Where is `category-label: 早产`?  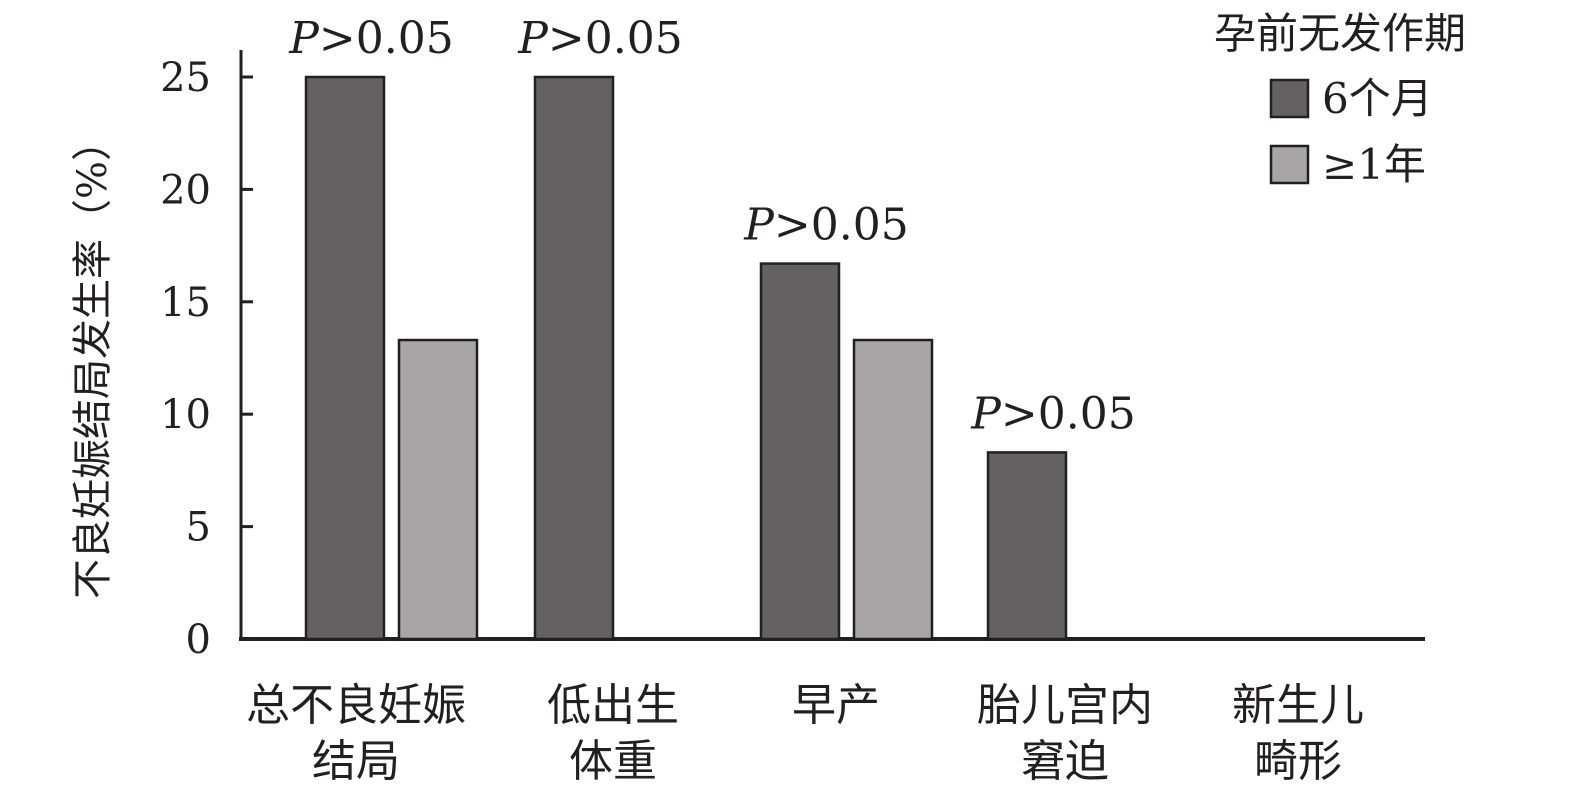 category-label: 早产 is located at coordinates (836, 705).